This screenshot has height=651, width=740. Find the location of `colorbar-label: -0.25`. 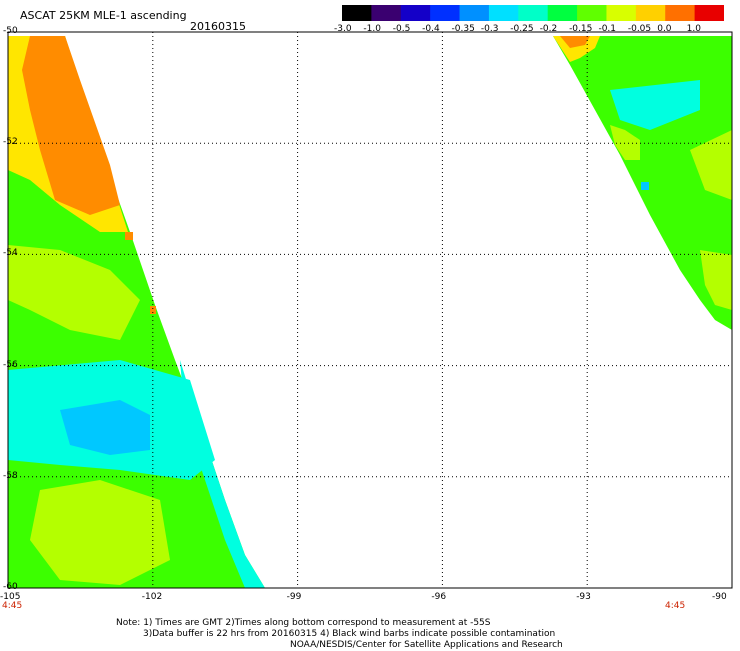

colorbar-label: -0.25 is located at coordinates (522, 29).